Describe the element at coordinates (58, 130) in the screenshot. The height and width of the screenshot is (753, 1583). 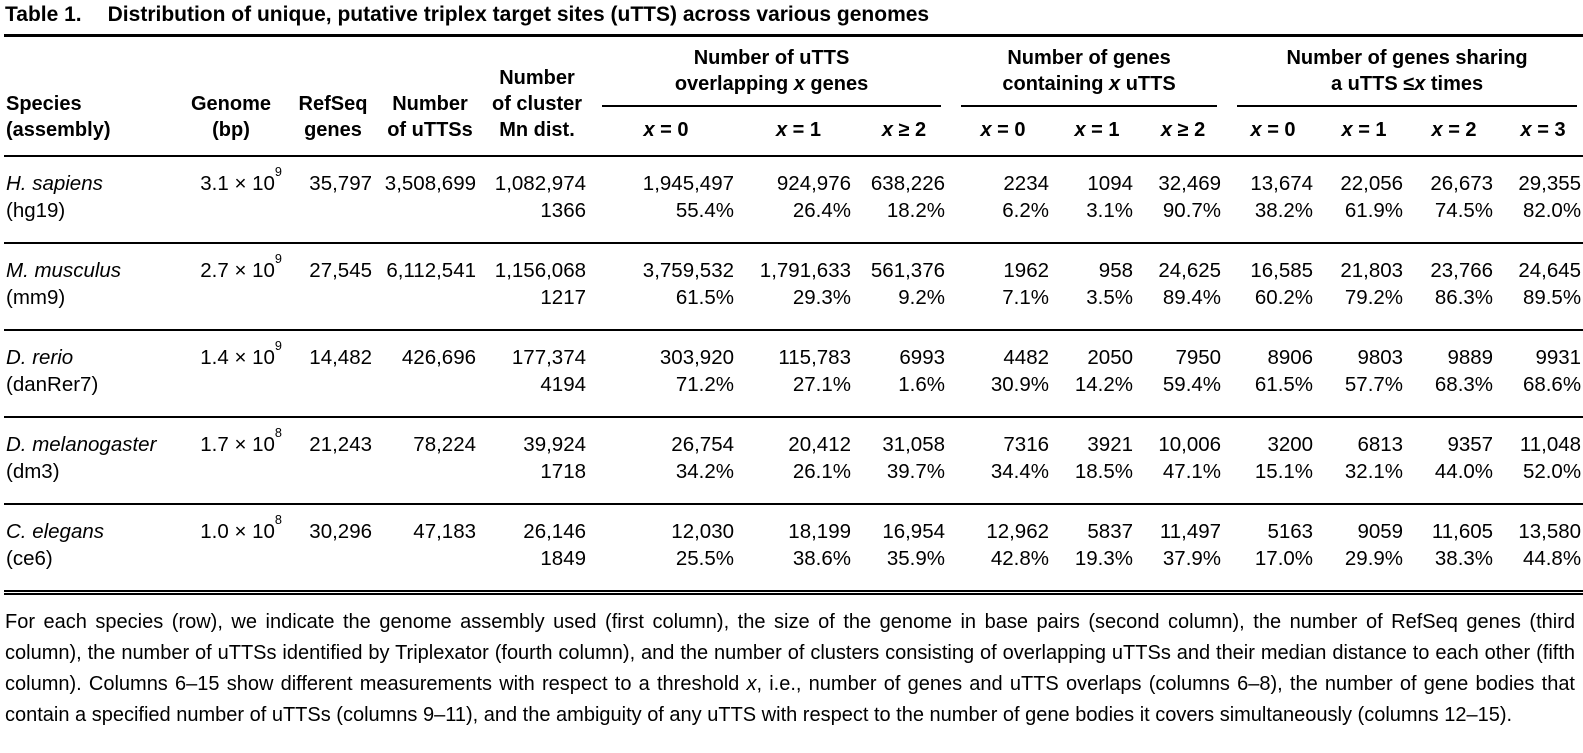
I see `col-header-line: (assembly)` at that location.